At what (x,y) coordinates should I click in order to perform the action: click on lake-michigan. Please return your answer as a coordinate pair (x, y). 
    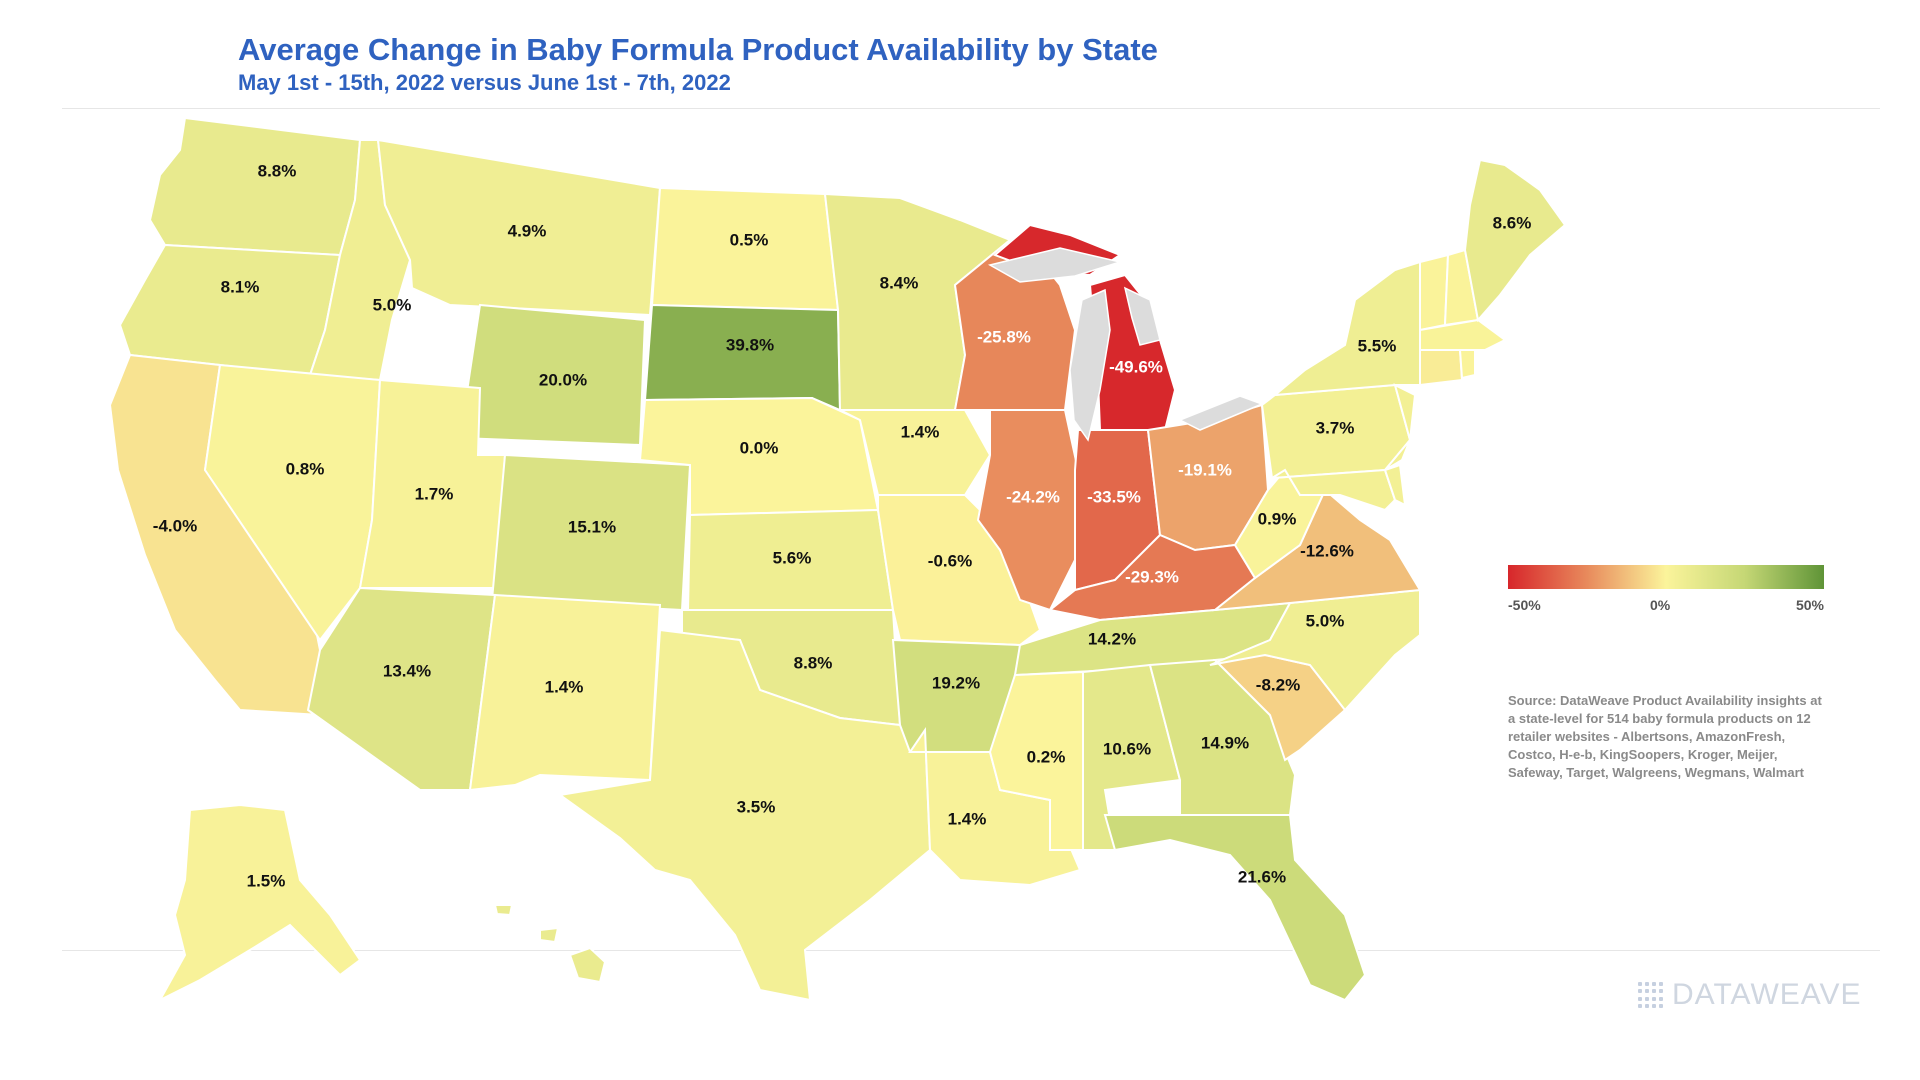
    Looking at the image, I should click on (1090, 365).